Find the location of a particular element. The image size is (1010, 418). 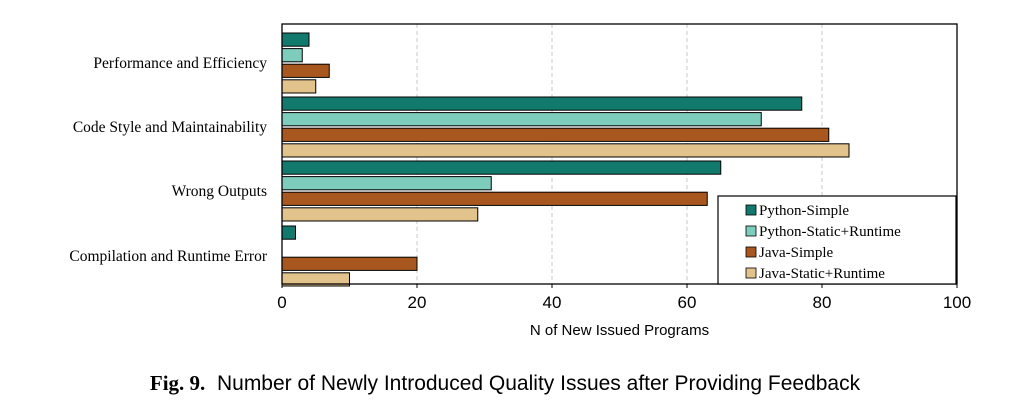

x-tick-label: 0 is located at coordinates (281, 302).